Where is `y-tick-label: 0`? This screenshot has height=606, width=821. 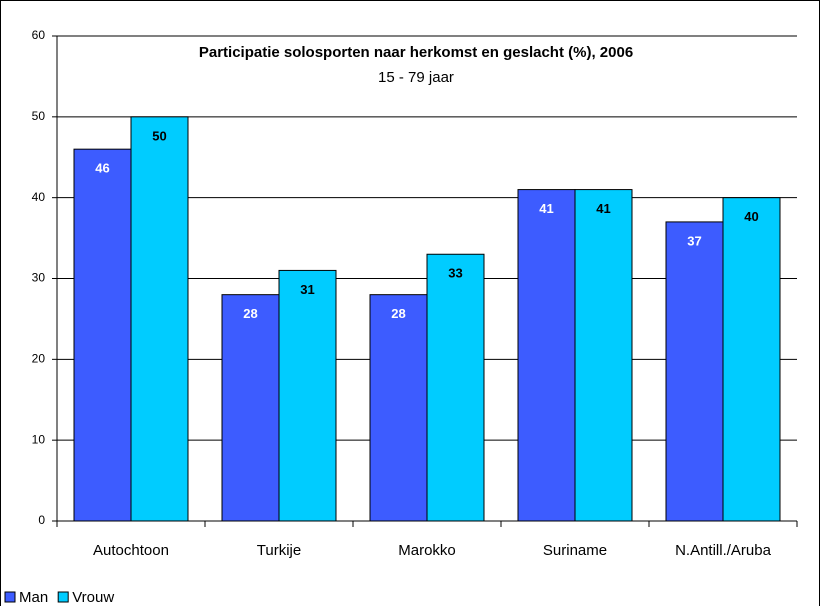
y-tick-label: 0 is located at coordinates (41, 520).